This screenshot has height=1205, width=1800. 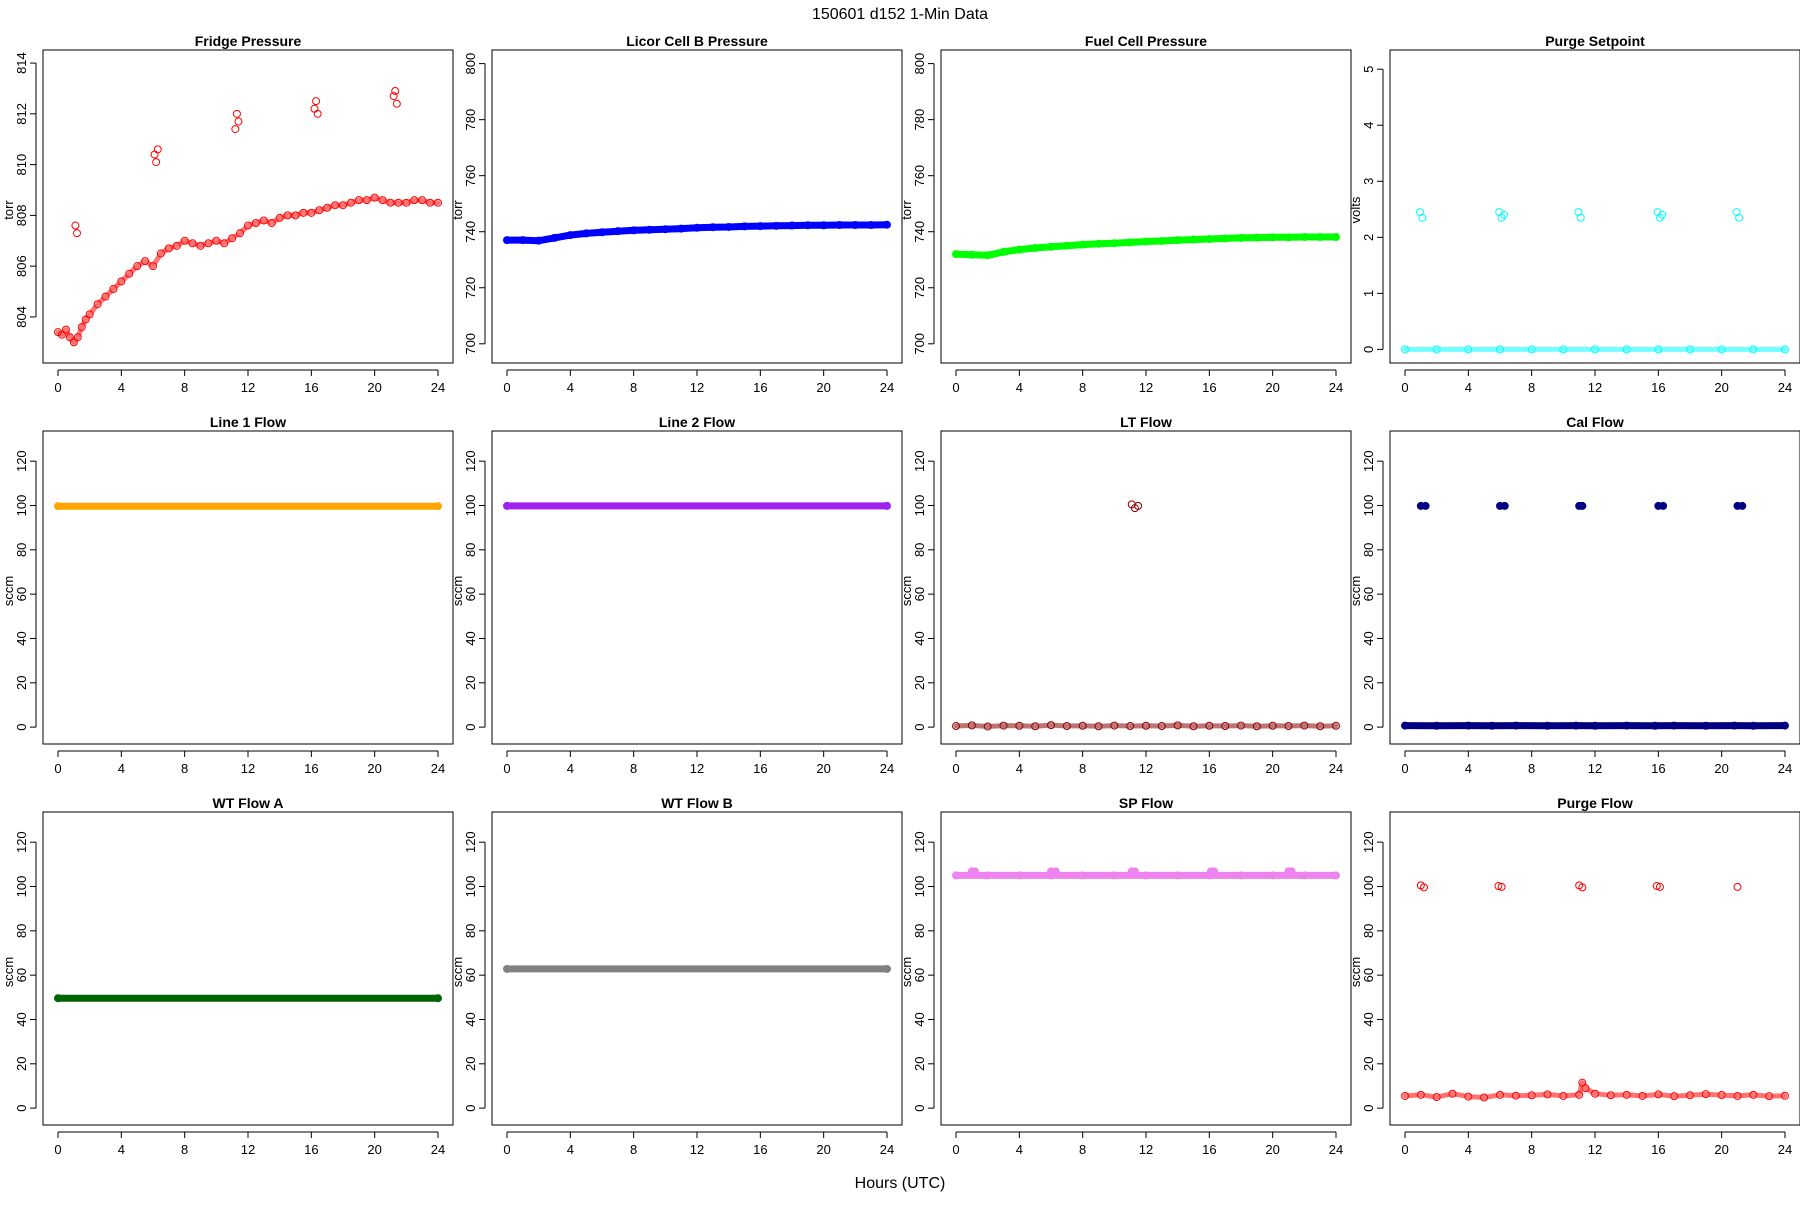 I want to click on panel-title: Line 1 Flow, so click(x=248, y=422).